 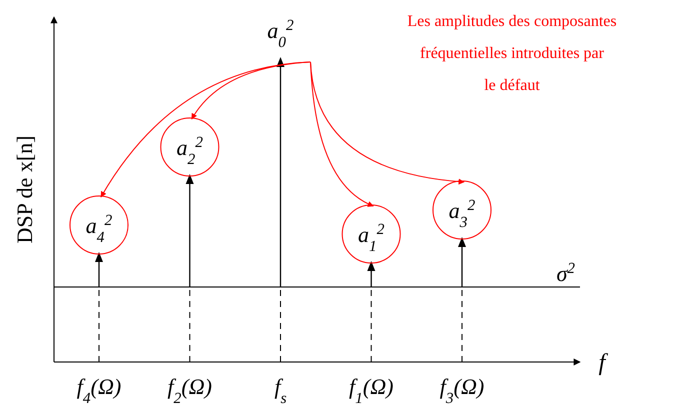 What do you see at coordinates (190, 390) in the screenshot?
I see `x-tick-label: f$_{2}$(Ω)` at bounding box center [190, 390].